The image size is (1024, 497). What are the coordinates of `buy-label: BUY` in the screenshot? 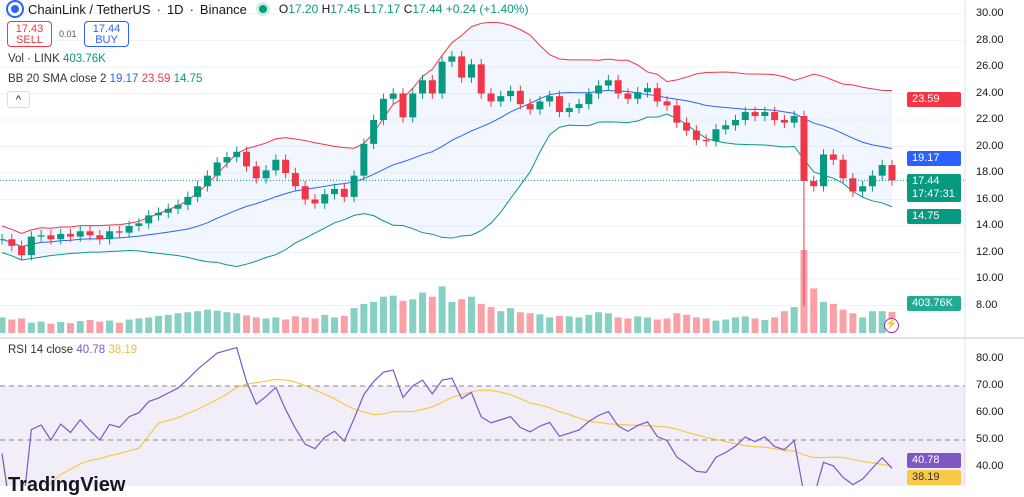 It's located at (106, 40).